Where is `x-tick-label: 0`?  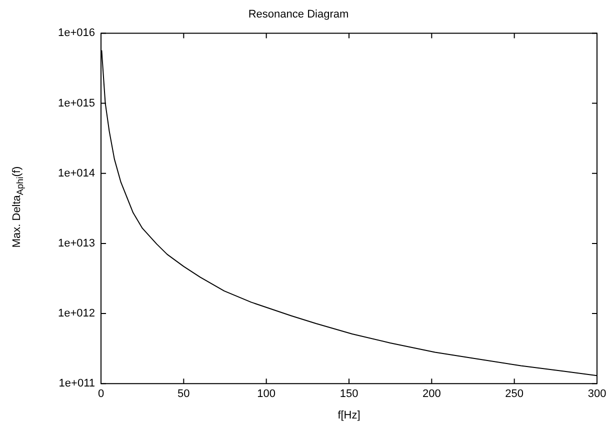
x-tick-label: 0 is located at coordinates (101, 394).